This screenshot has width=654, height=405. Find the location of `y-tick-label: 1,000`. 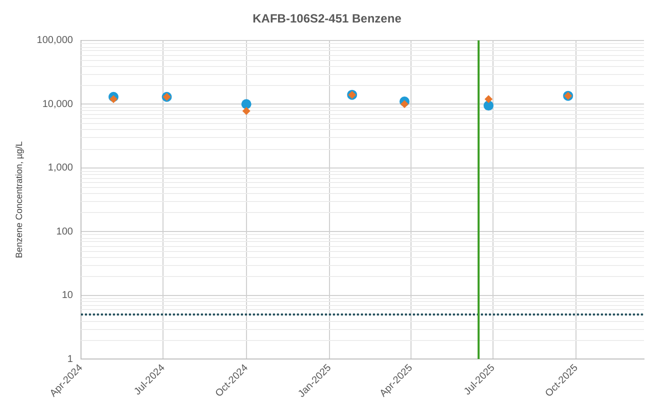

y-tick-label: 1,000 is located at coordinates (61, 168).